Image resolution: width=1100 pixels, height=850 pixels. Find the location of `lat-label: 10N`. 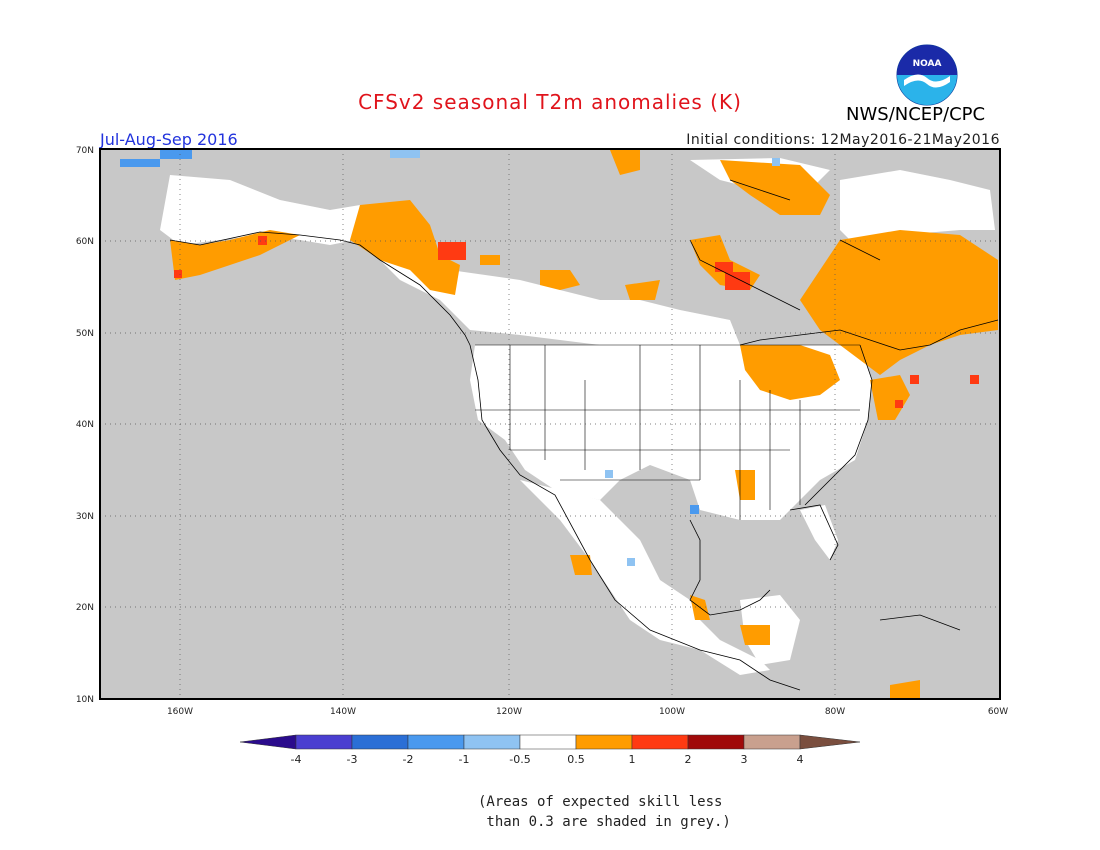

lat-label: 10N is located at coordinates (85, 700).